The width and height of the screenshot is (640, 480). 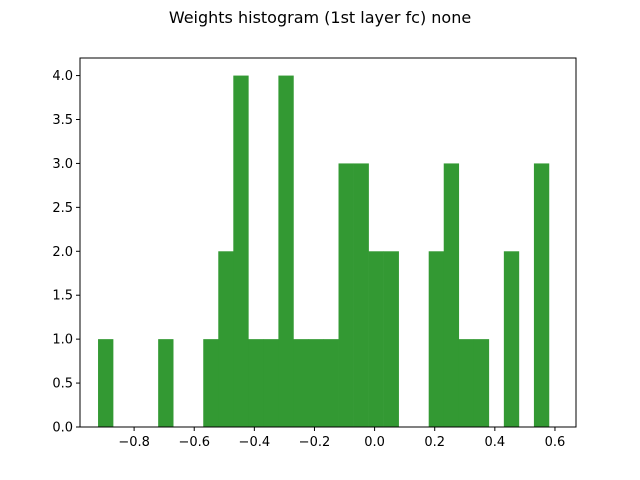 I want to click on y-tick-label: 4.0, so click(x=62, y=76).